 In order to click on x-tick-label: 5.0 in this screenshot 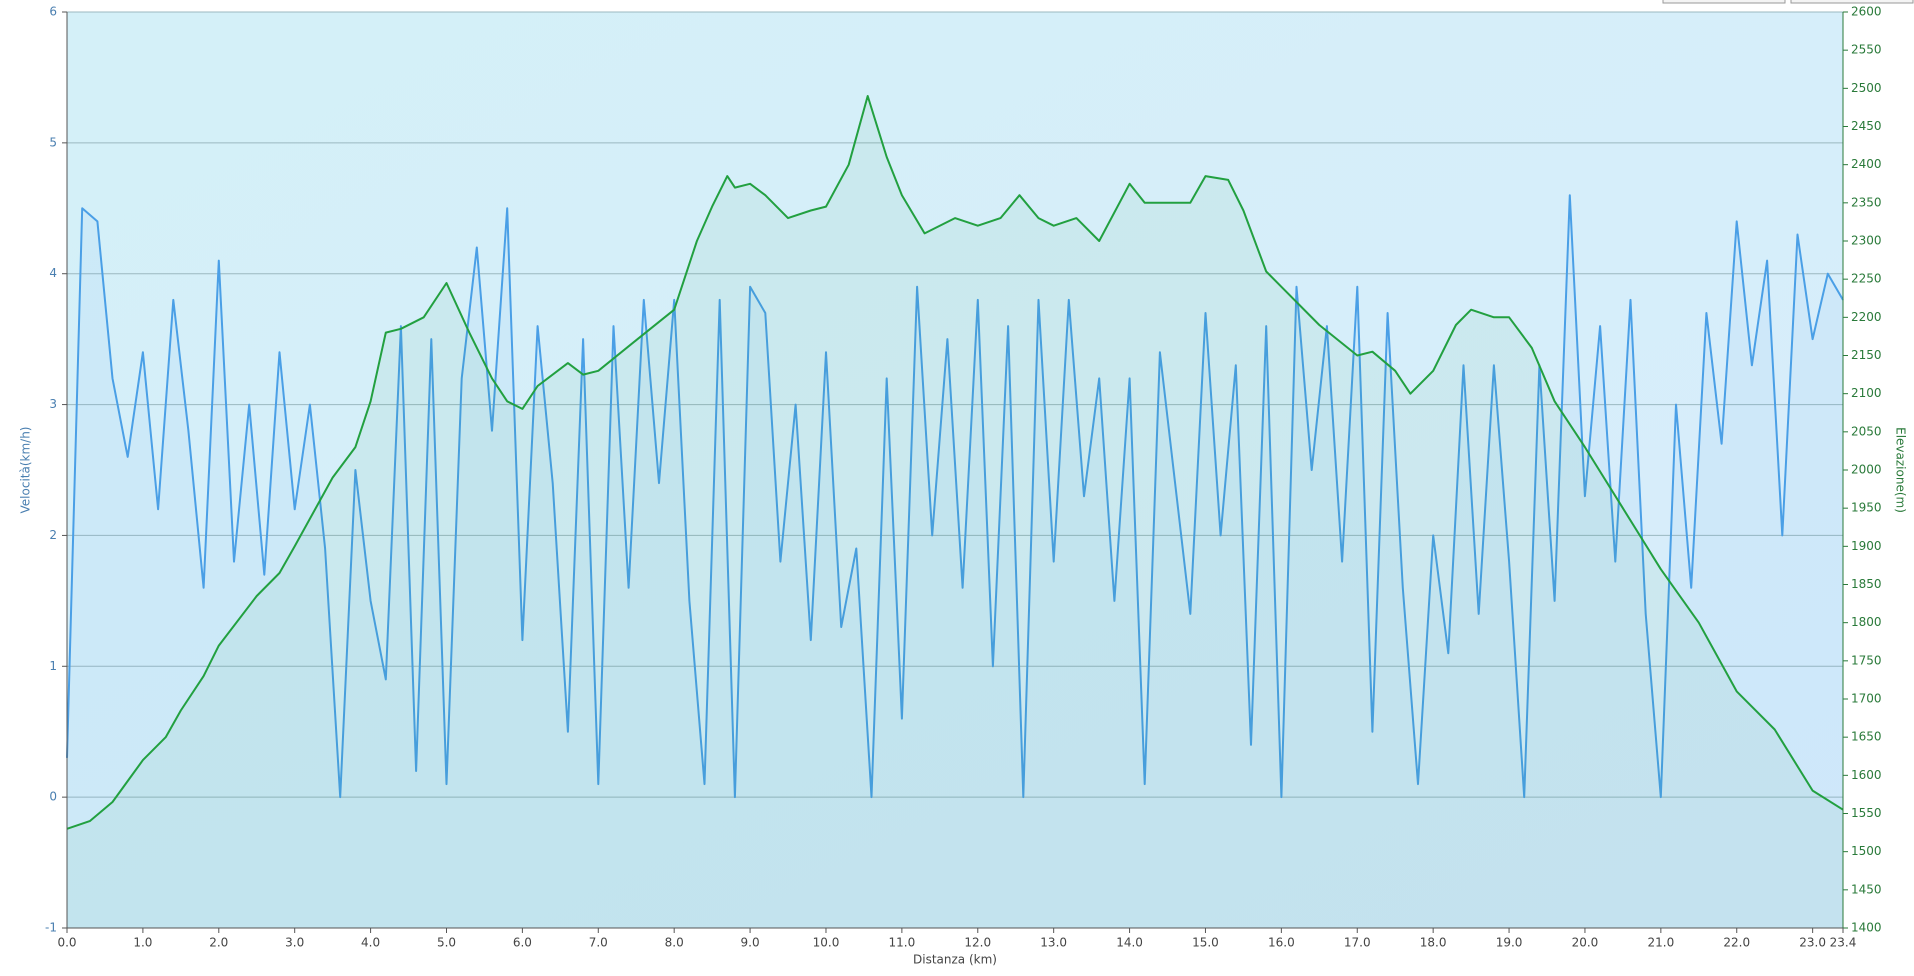, I will do `click(446, 943)`.